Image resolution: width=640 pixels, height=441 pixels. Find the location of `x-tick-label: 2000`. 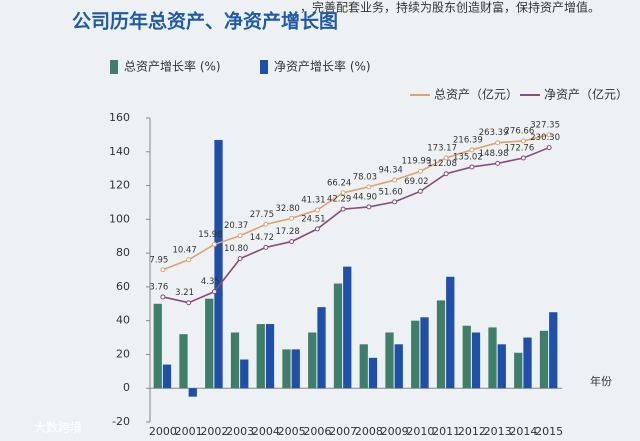

x-tick-label: 2000 is located at coordinates (163, 431).